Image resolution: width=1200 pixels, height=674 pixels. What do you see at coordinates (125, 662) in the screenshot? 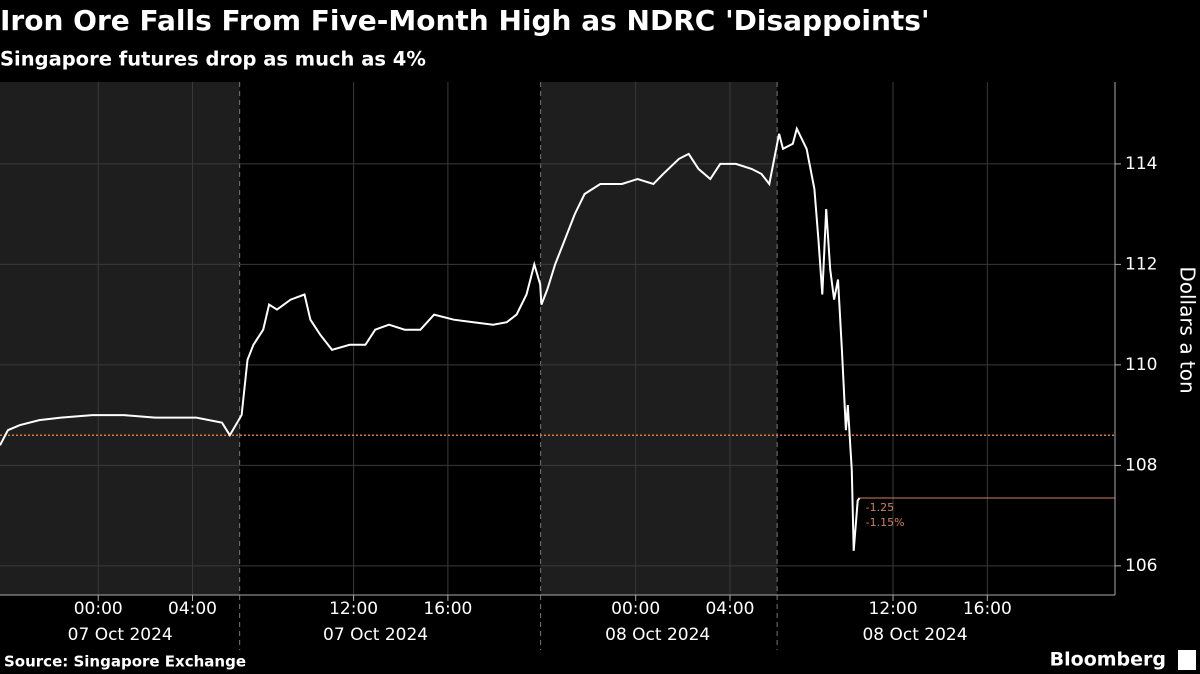
I see `source: Source: Singapore Exchange` at bounding box center [125, 662].